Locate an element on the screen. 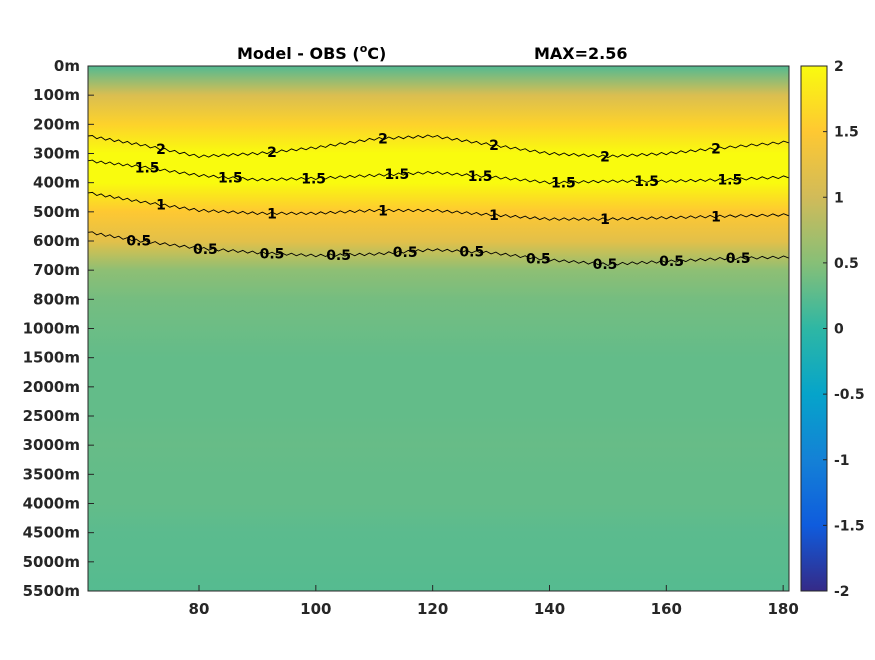 This screenshot has width=875, height=660. y-tick-label: 700m is located at coordinates (56, 270).